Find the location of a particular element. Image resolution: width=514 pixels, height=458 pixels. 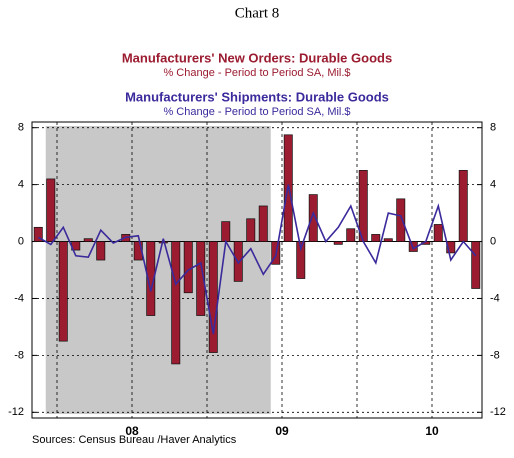

y2-tick-label: -8 is located at coordinates (495, 355).